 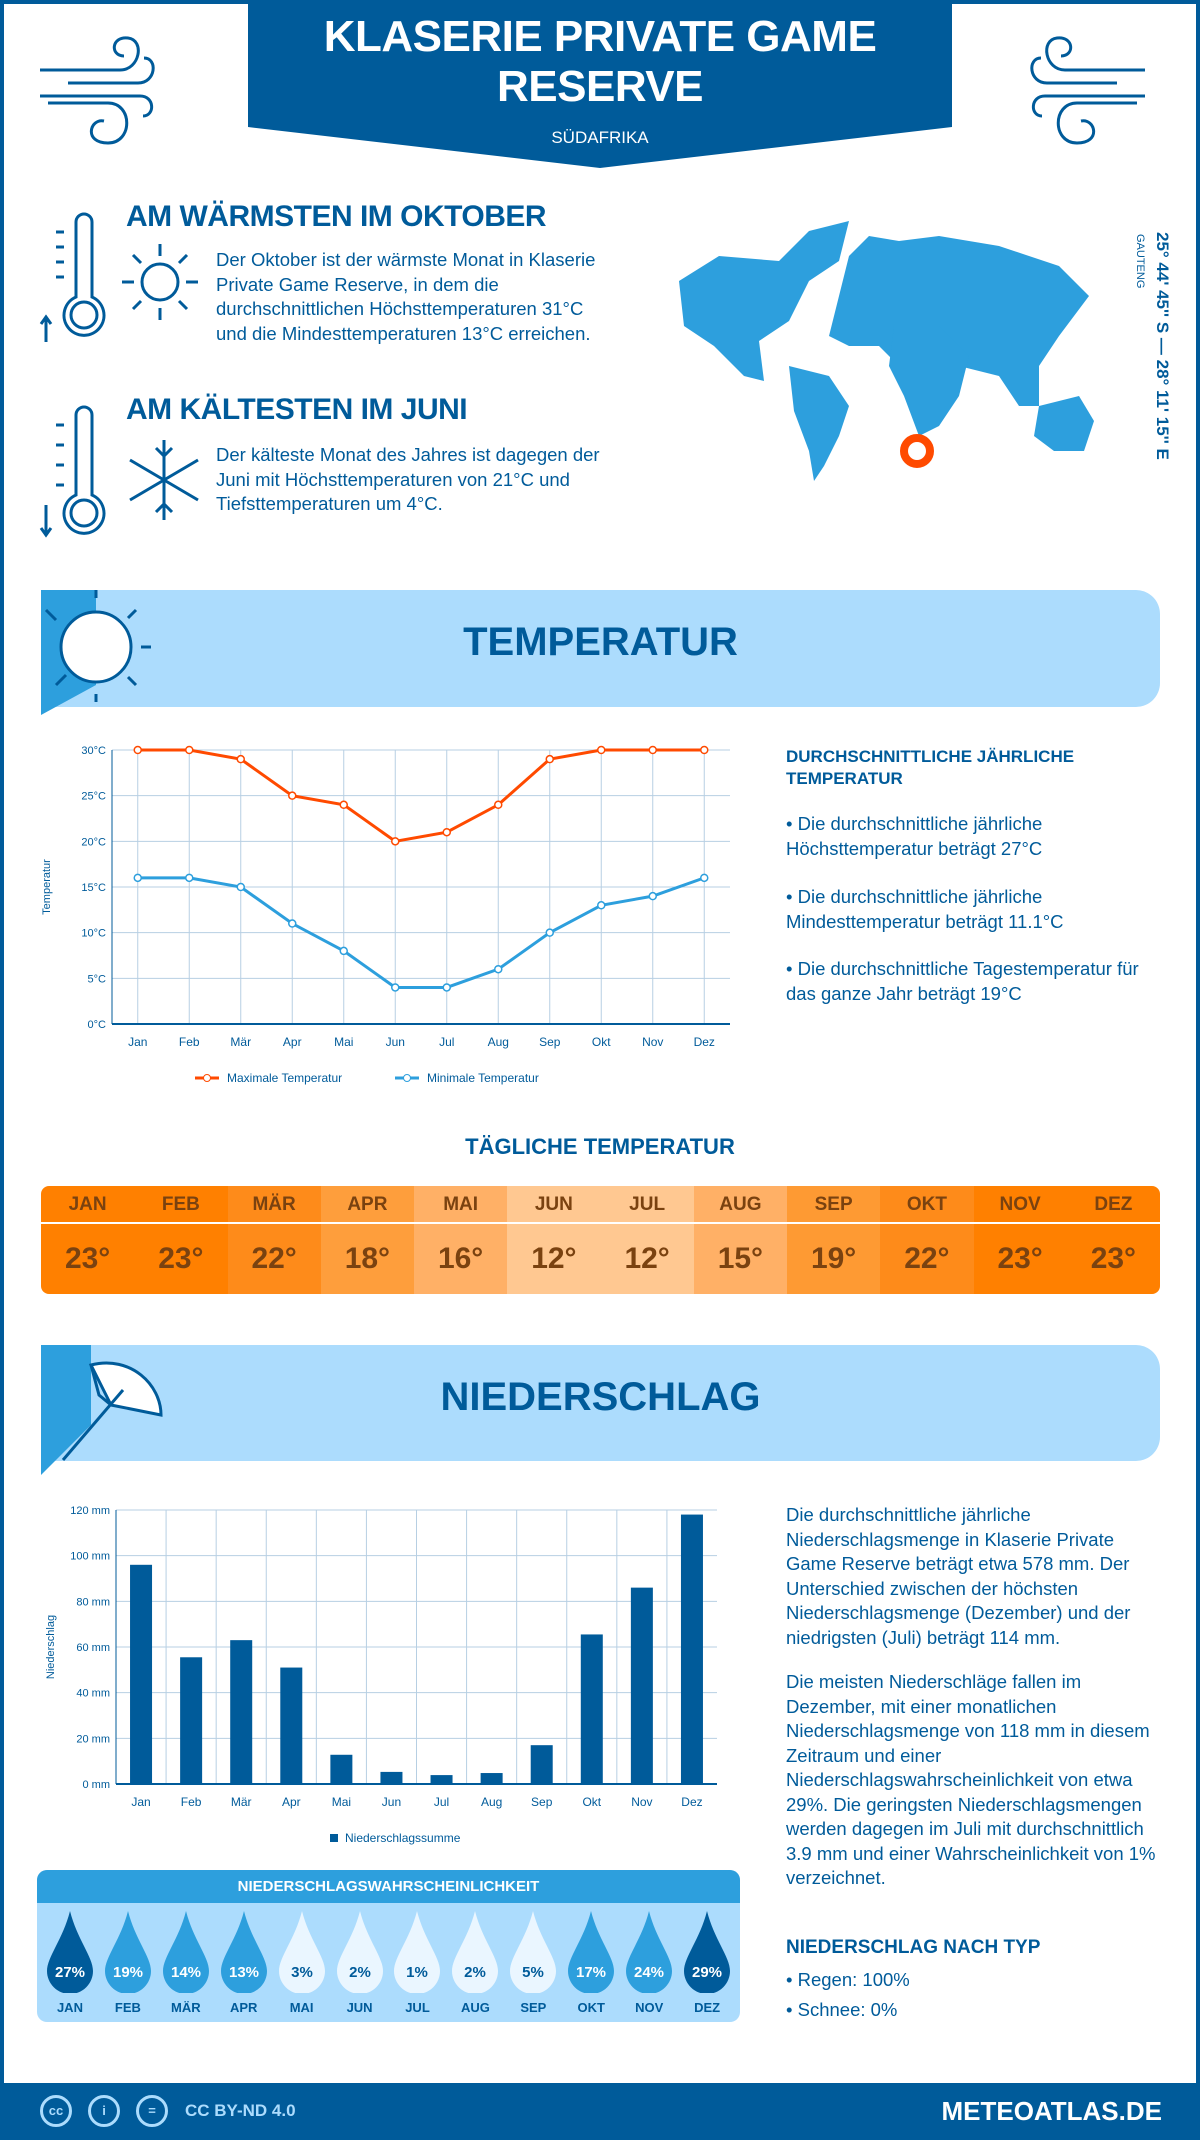 What do you see at coordinates (189, 1042) in the screenshot?
I see `x-tick-label: Feb` at bounding box center [189, 1042].